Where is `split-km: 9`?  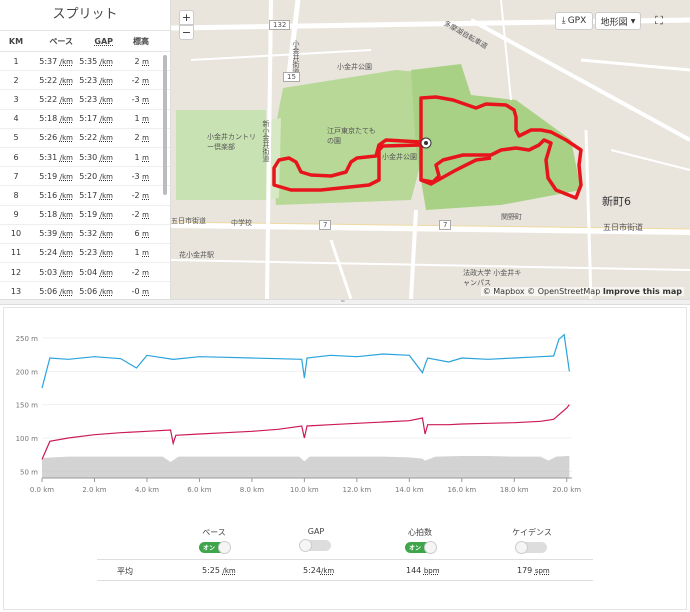 split-km: 9 is located at coordinates (16, 215).